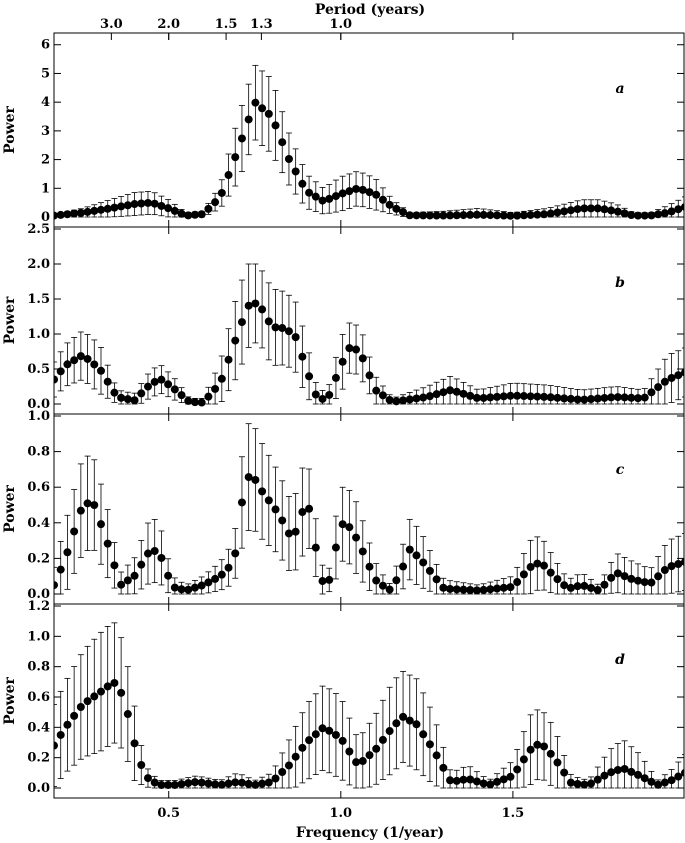  Describe the element at coordinates (38, 416) in the screenshot. I see `y-tick-label: 1.0` at that location.